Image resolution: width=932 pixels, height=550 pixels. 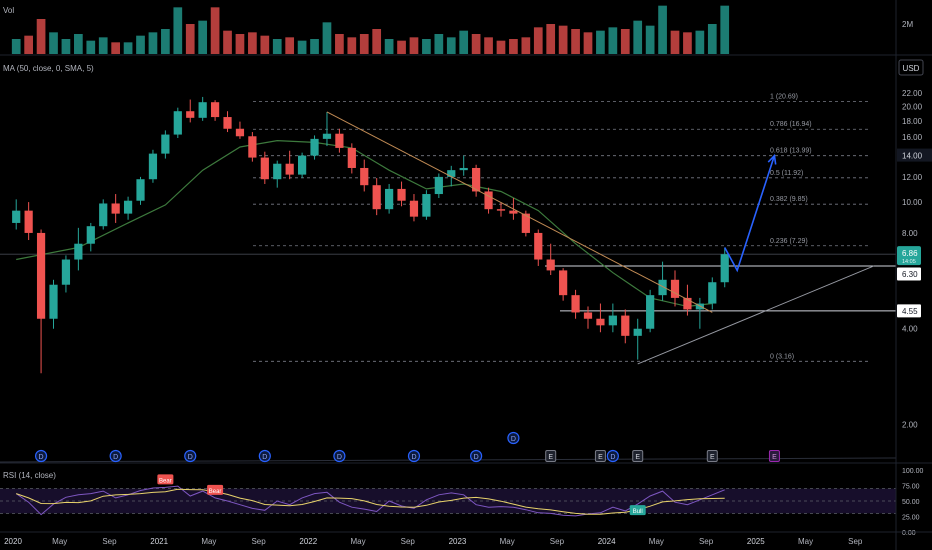 I want to click on time-axis-tick: 2024, so click(x=607, y=541).